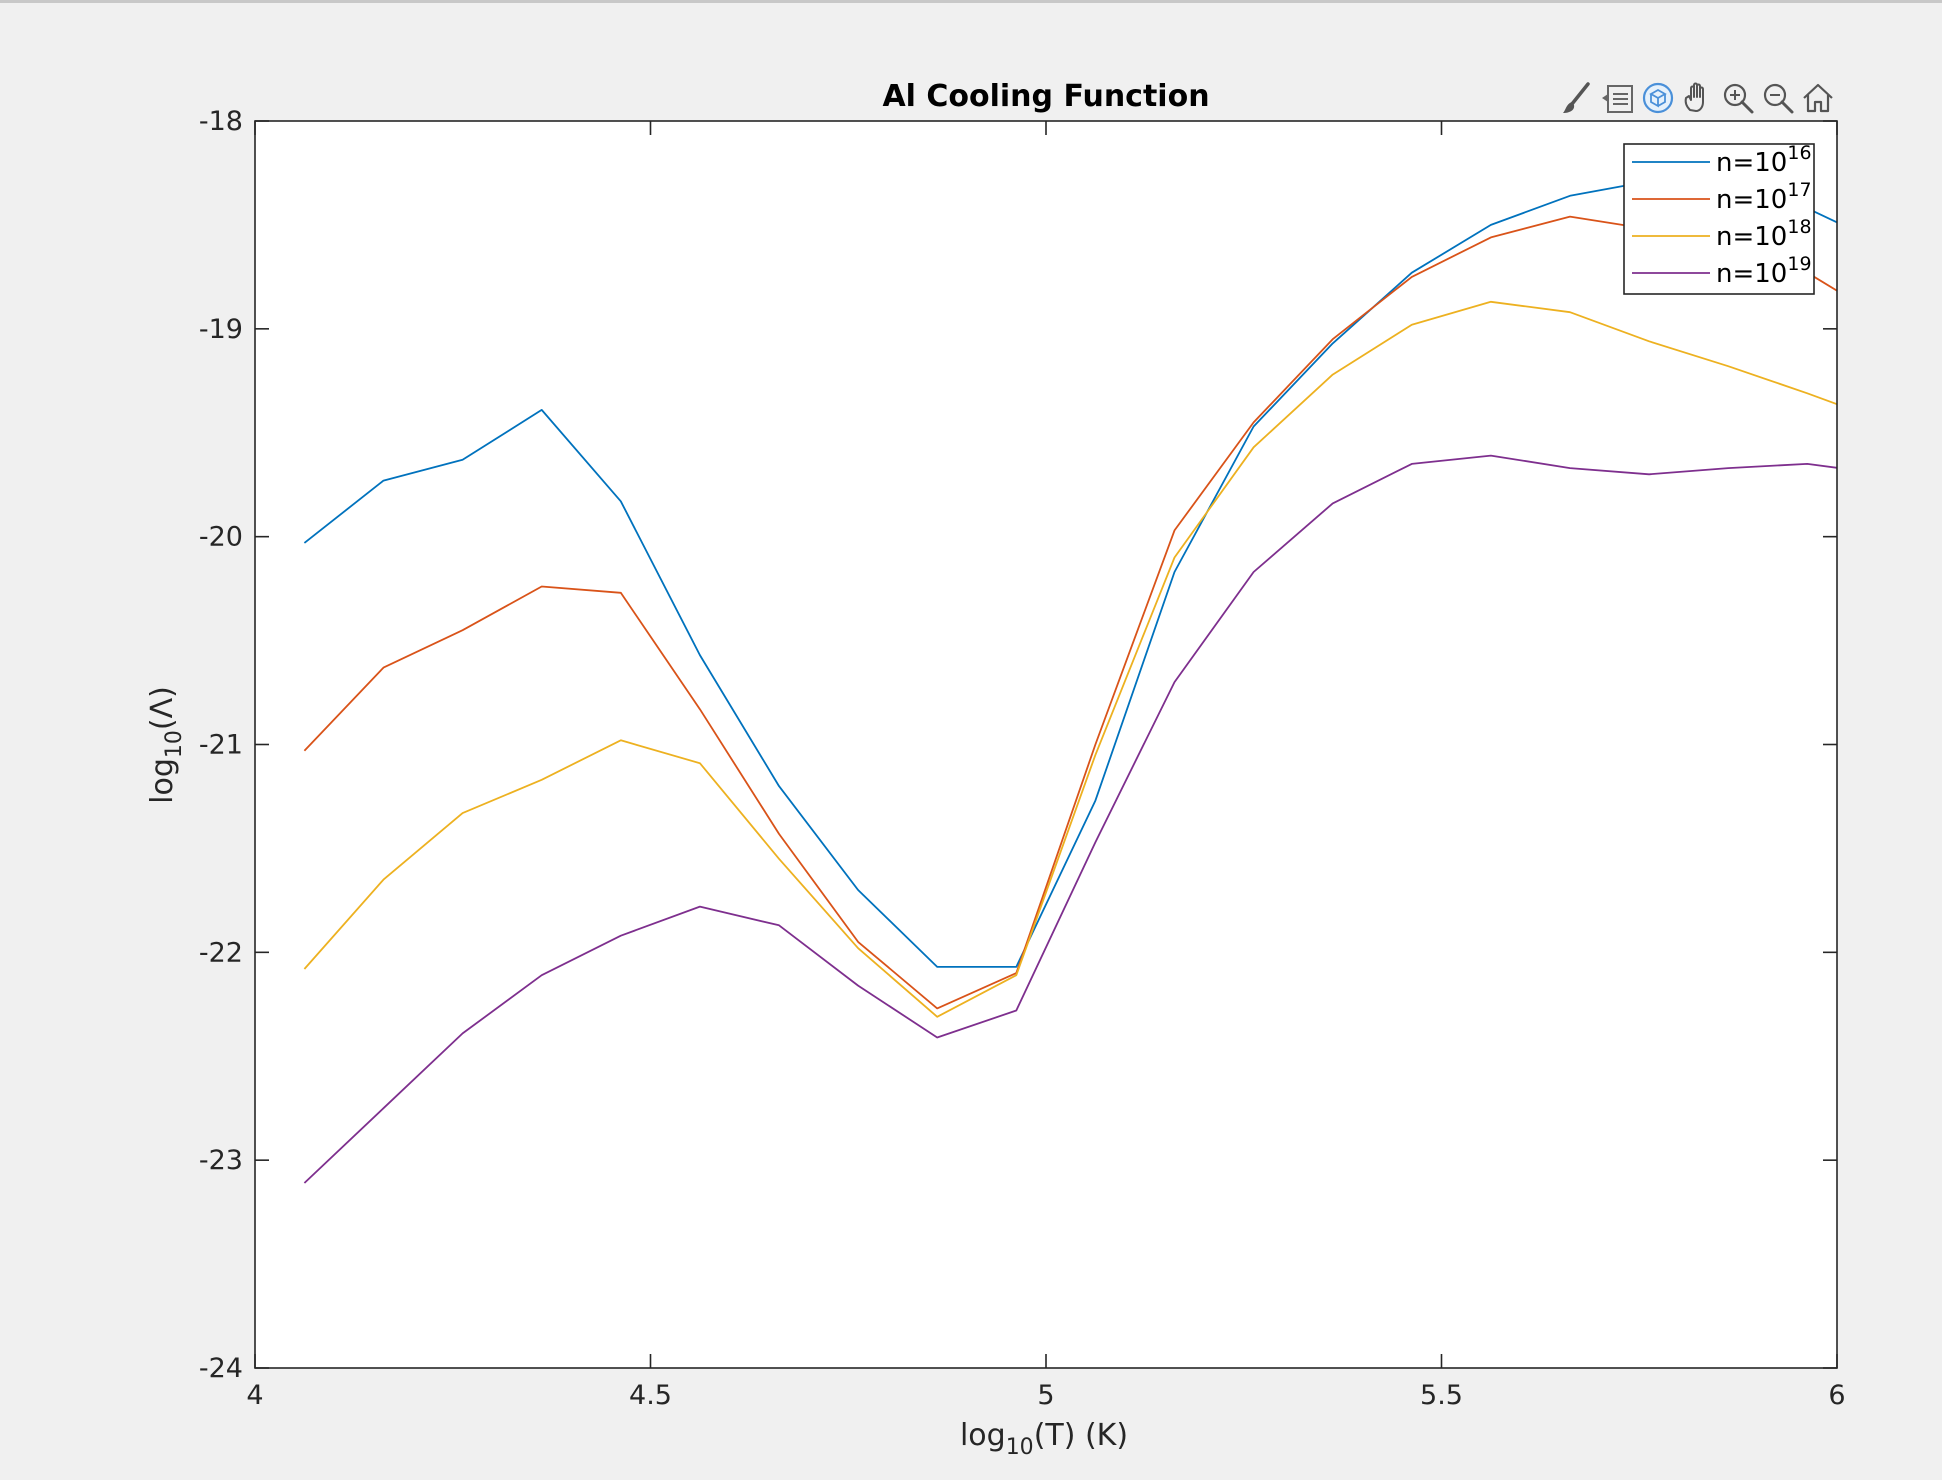 The width and height of the screenshot is (1942, 1480). Describe the element at coordinates (221, 537) in the screenshot. I see `y-tick-label: -20` at that location.